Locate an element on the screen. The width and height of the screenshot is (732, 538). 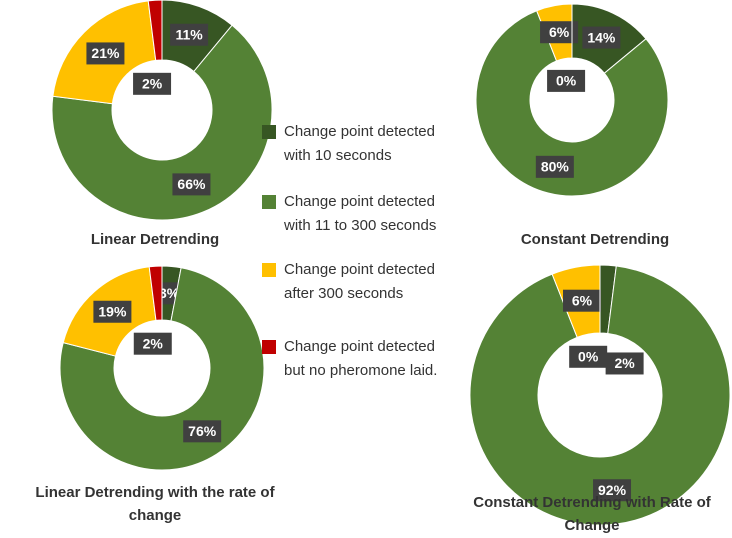
chart-title: Constant Detrending with Rate of is located at coordinates (592, 502).